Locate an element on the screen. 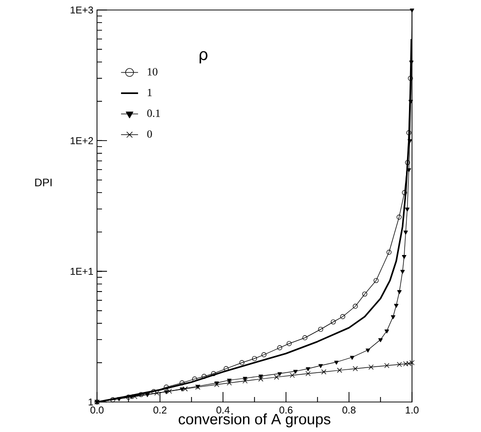 The height and width of the screenshot is (432, 481). y-tick-label: 1E+2 is located at coordinates (81, 140).